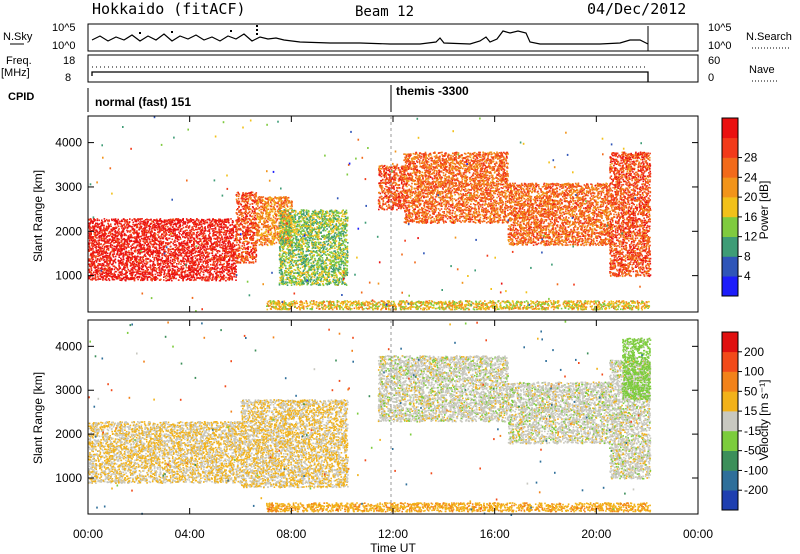 The width and height of the screenshot is (800, 554). What do you see at coordinates (432, 91) in the screenshot?
I see `cpid-segment-2: themis -3300` at bounding box center [432, 91].